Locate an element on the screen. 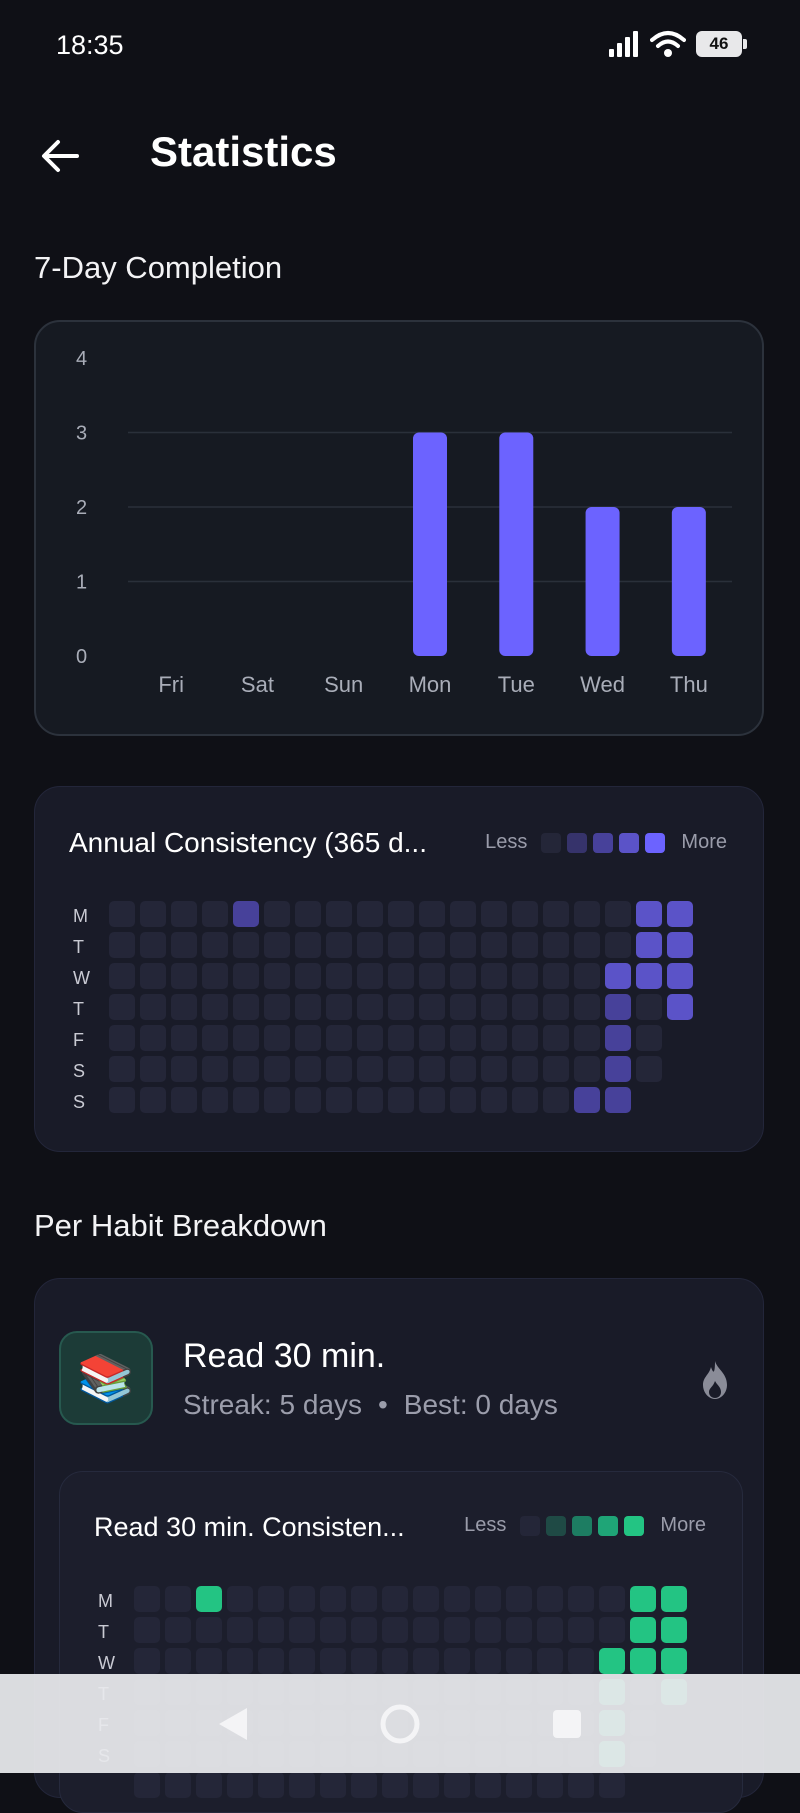  status-icons: 46 is located at coordinates (677, 44).